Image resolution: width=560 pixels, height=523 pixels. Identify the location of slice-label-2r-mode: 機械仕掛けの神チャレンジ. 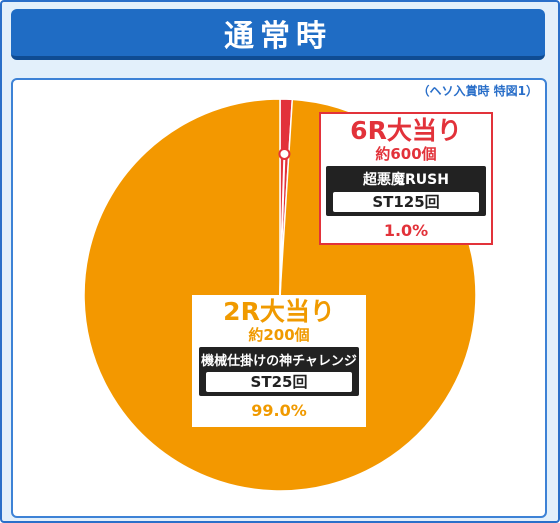
(279, 361).